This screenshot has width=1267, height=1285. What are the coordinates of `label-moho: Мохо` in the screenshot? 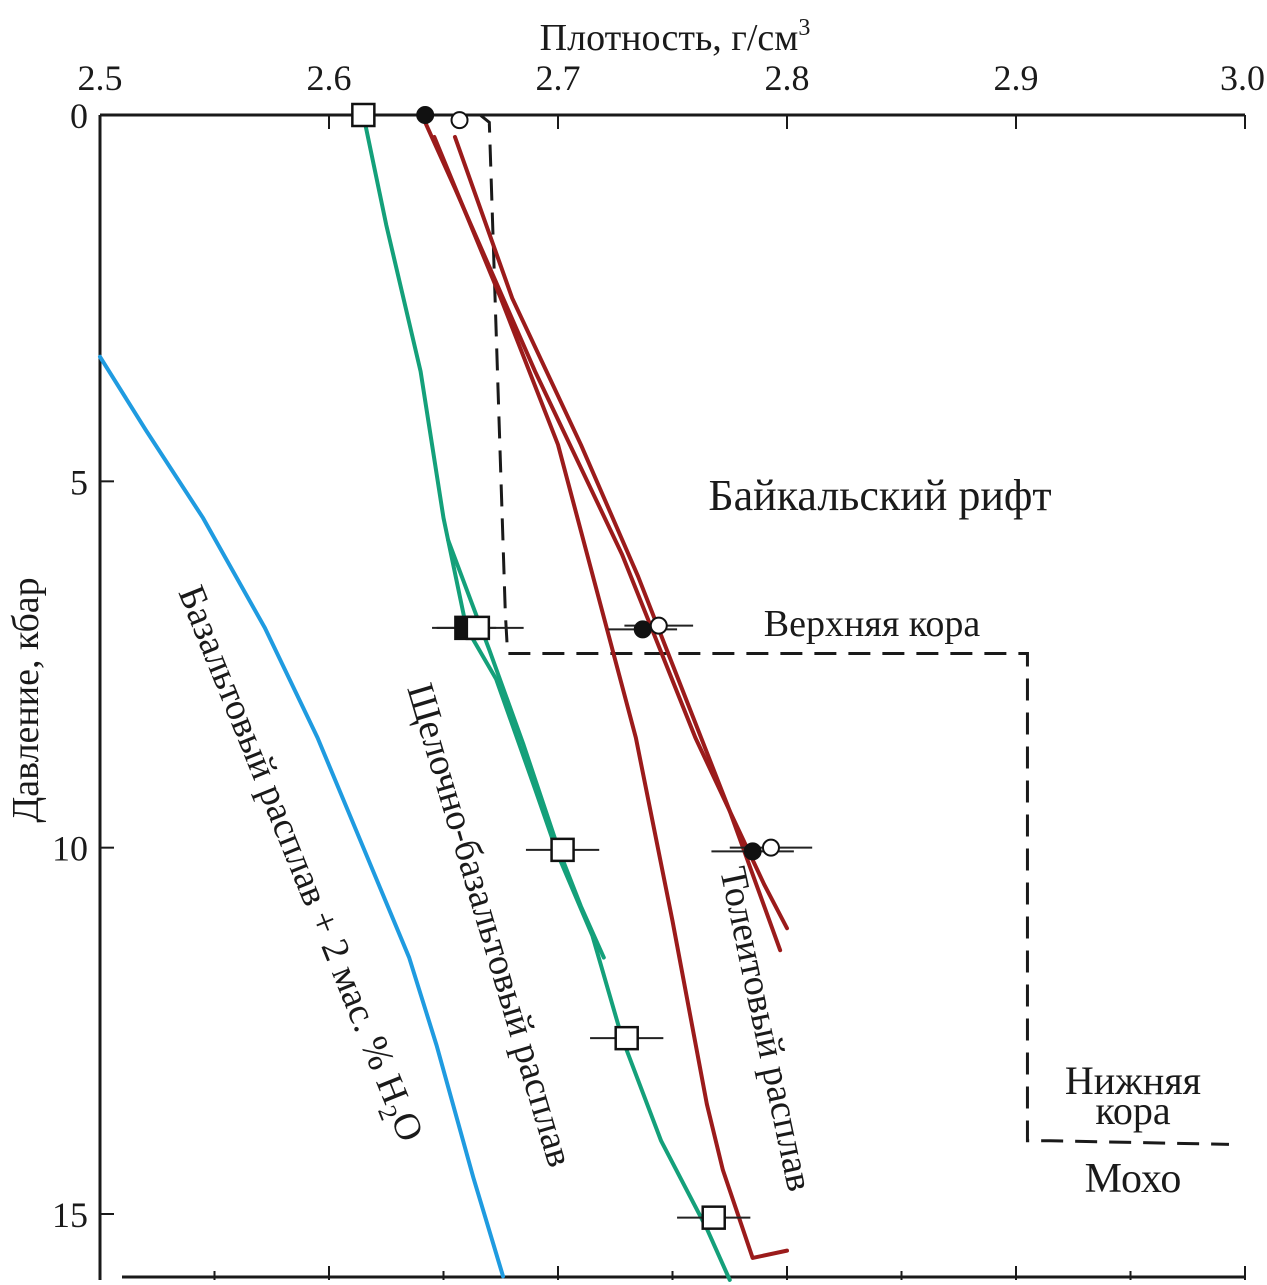 It's located at (1133, 1179).